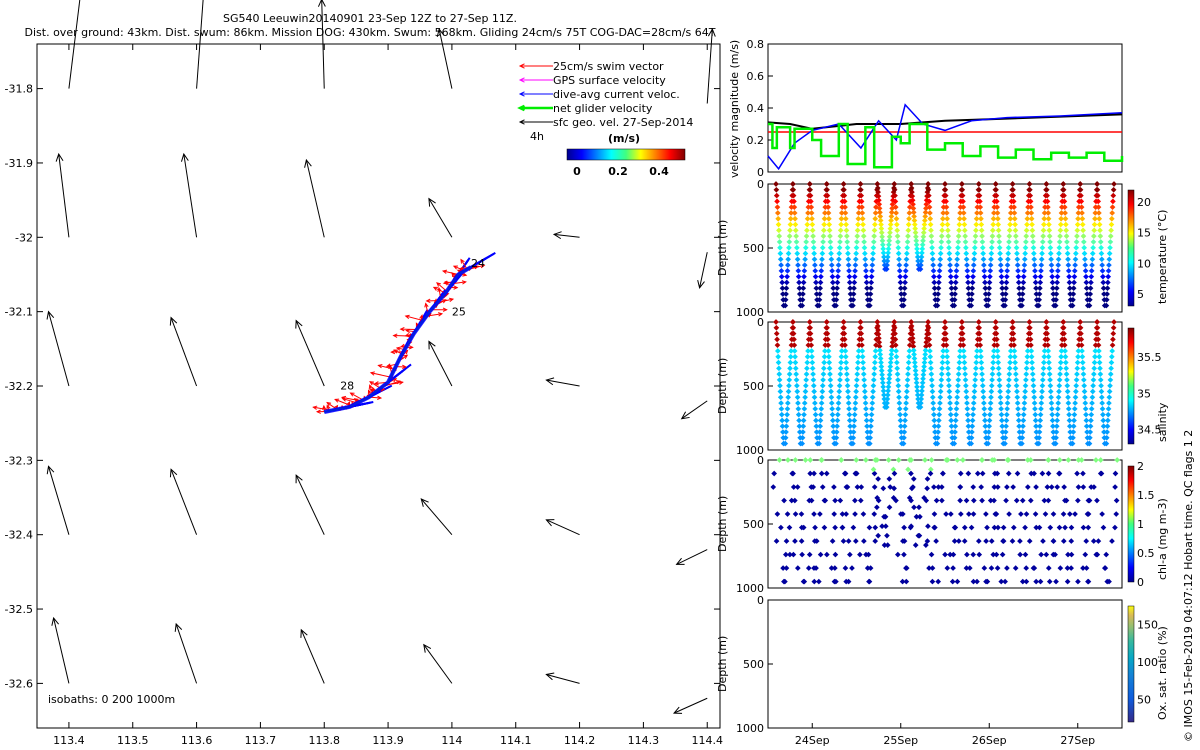 This screenshot has width=1200, height=750. Describe the element at coordinates (760, 460) in the screenshot. I see `depth-tick-label: 0` at that location.